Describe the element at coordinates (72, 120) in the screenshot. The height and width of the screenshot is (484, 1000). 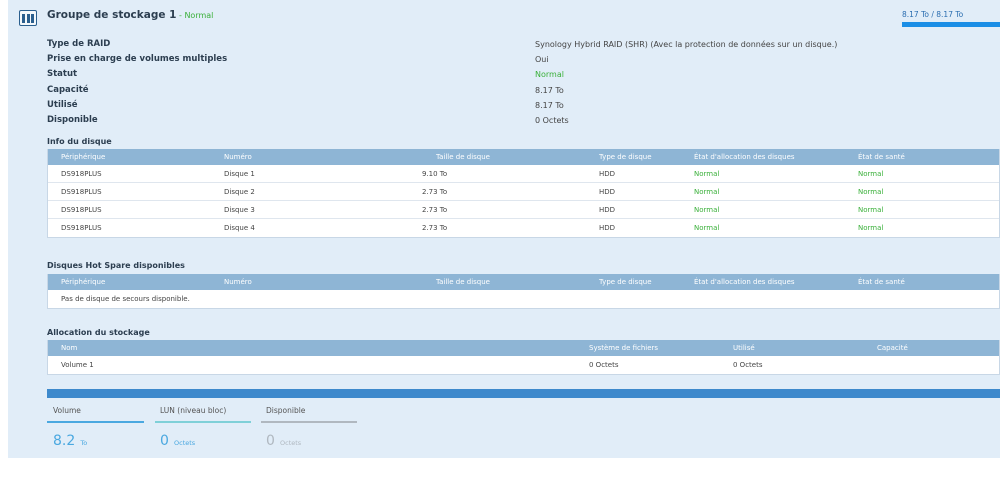
I see `prop-label-available: Disponible` at that location.